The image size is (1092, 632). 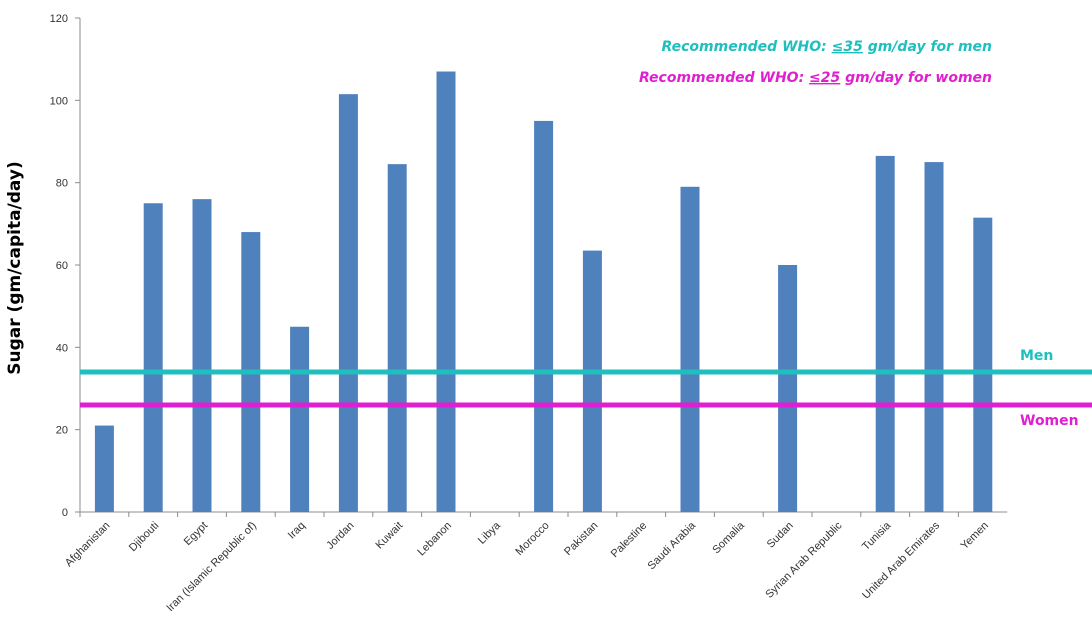 What do you see at coordinates (975, 536) in the screenshot?
I see `x-tick-label: Yemen` at bounding box center [975, 536].